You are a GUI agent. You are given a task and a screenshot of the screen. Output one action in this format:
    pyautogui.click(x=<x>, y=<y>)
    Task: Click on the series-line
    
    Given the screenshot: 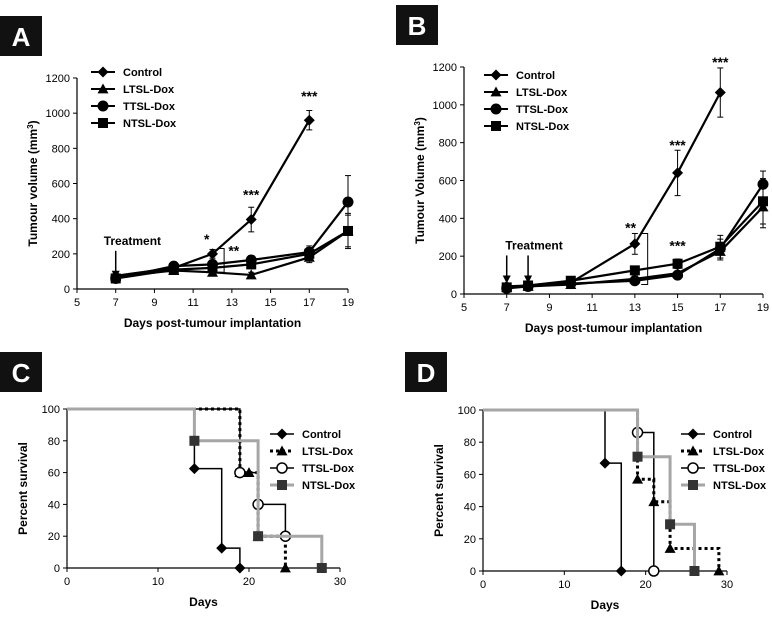 What is the action you would take?
    pyautogui.click(x=232, y=240)
    